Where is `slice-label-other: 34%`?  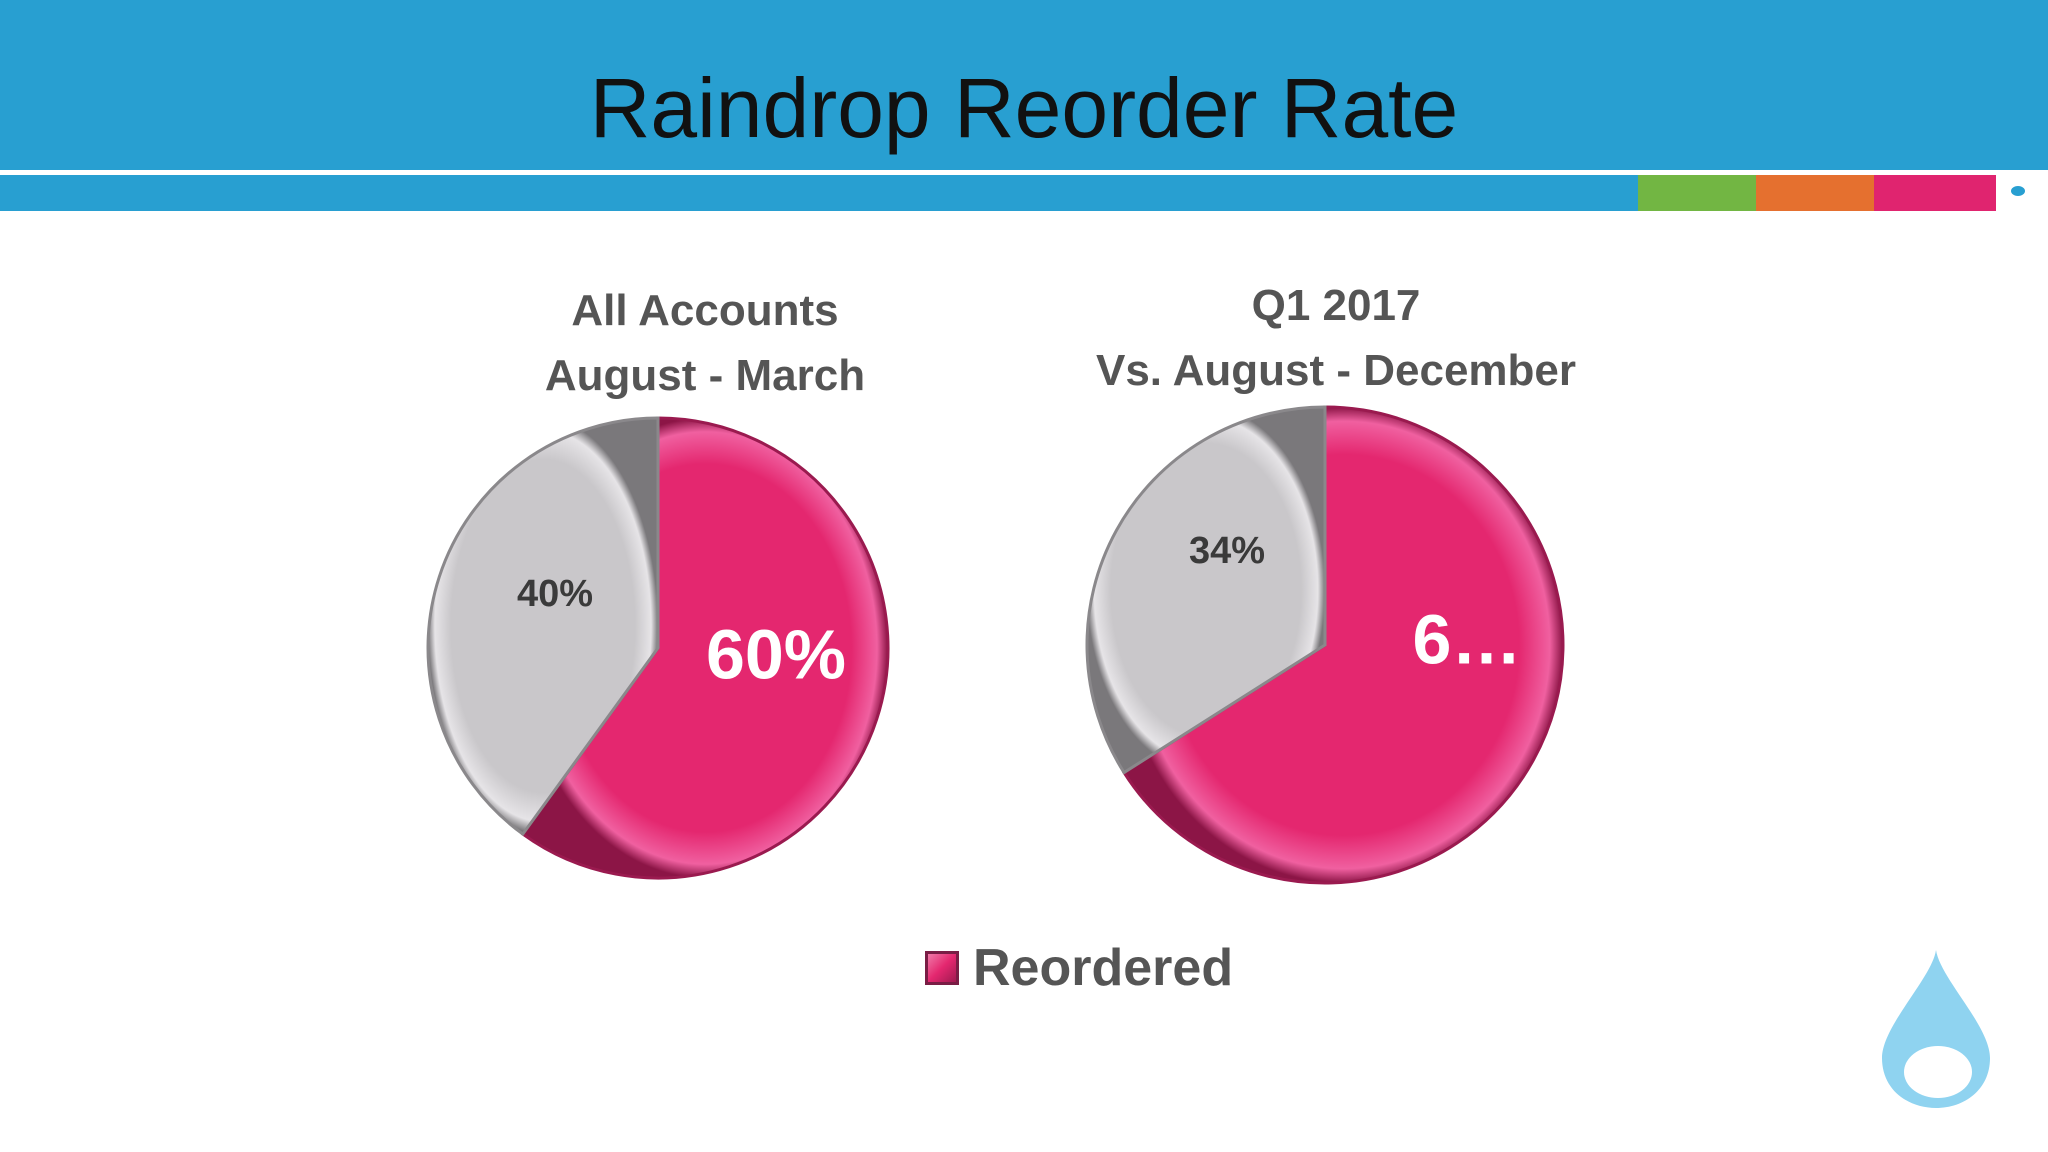
slice-label-other: 34% is located at coordinates (1227, 551).